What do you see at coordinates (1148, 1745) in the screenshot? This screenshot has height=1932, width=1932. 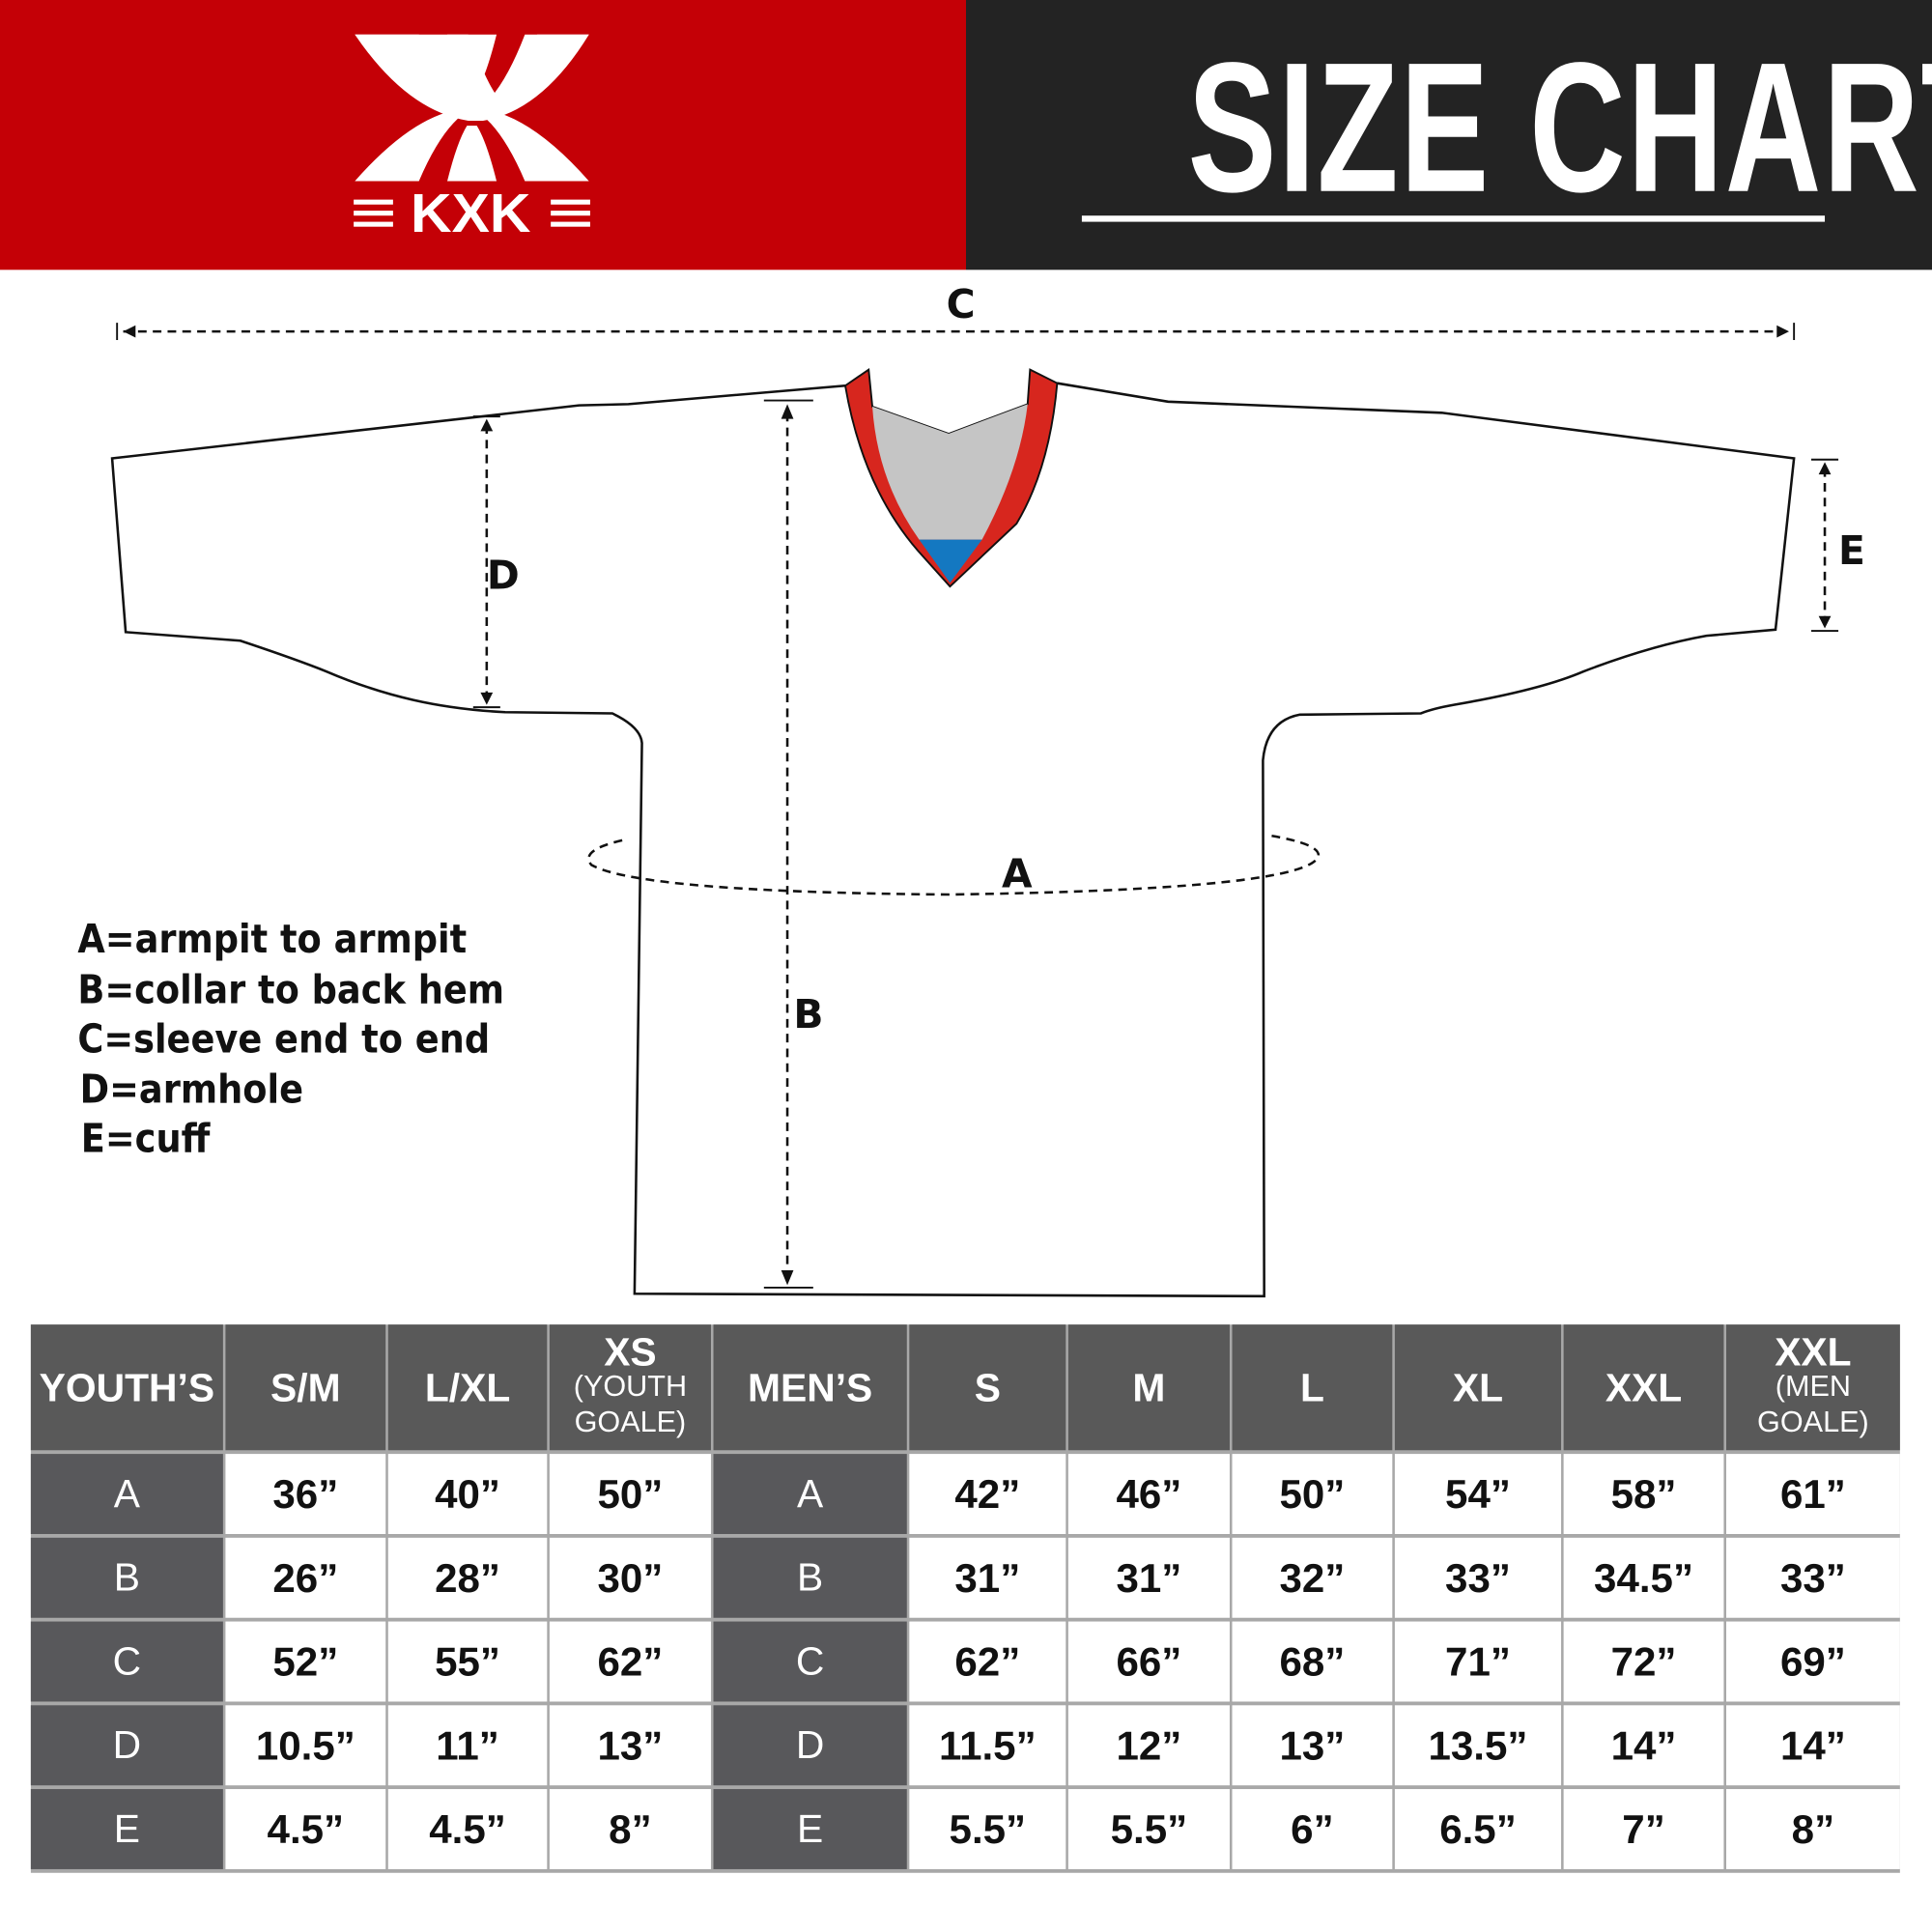 I see `table-cell: 12”` at bounding box center [1148, 1745].